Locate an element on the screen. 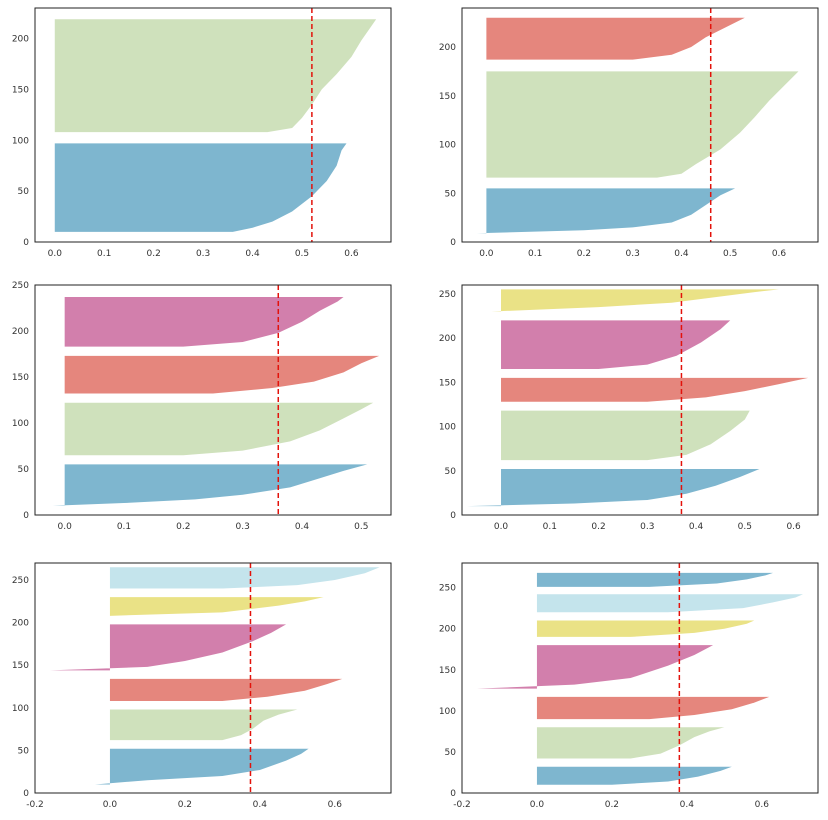 This screenshot has width=828, height=820. silhouette-plot-6: -0.2 0.0 0.2 0.4 0.6 0 50 100 150 200 250 is located at coordinates (629, 686).